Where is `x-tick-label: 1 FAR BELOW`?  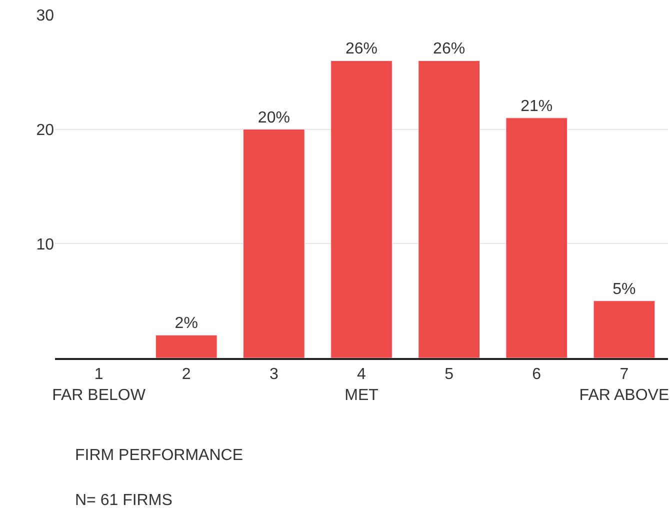
x-tick-label: 1 FAR BELOW is located at coordinates (99, 385).